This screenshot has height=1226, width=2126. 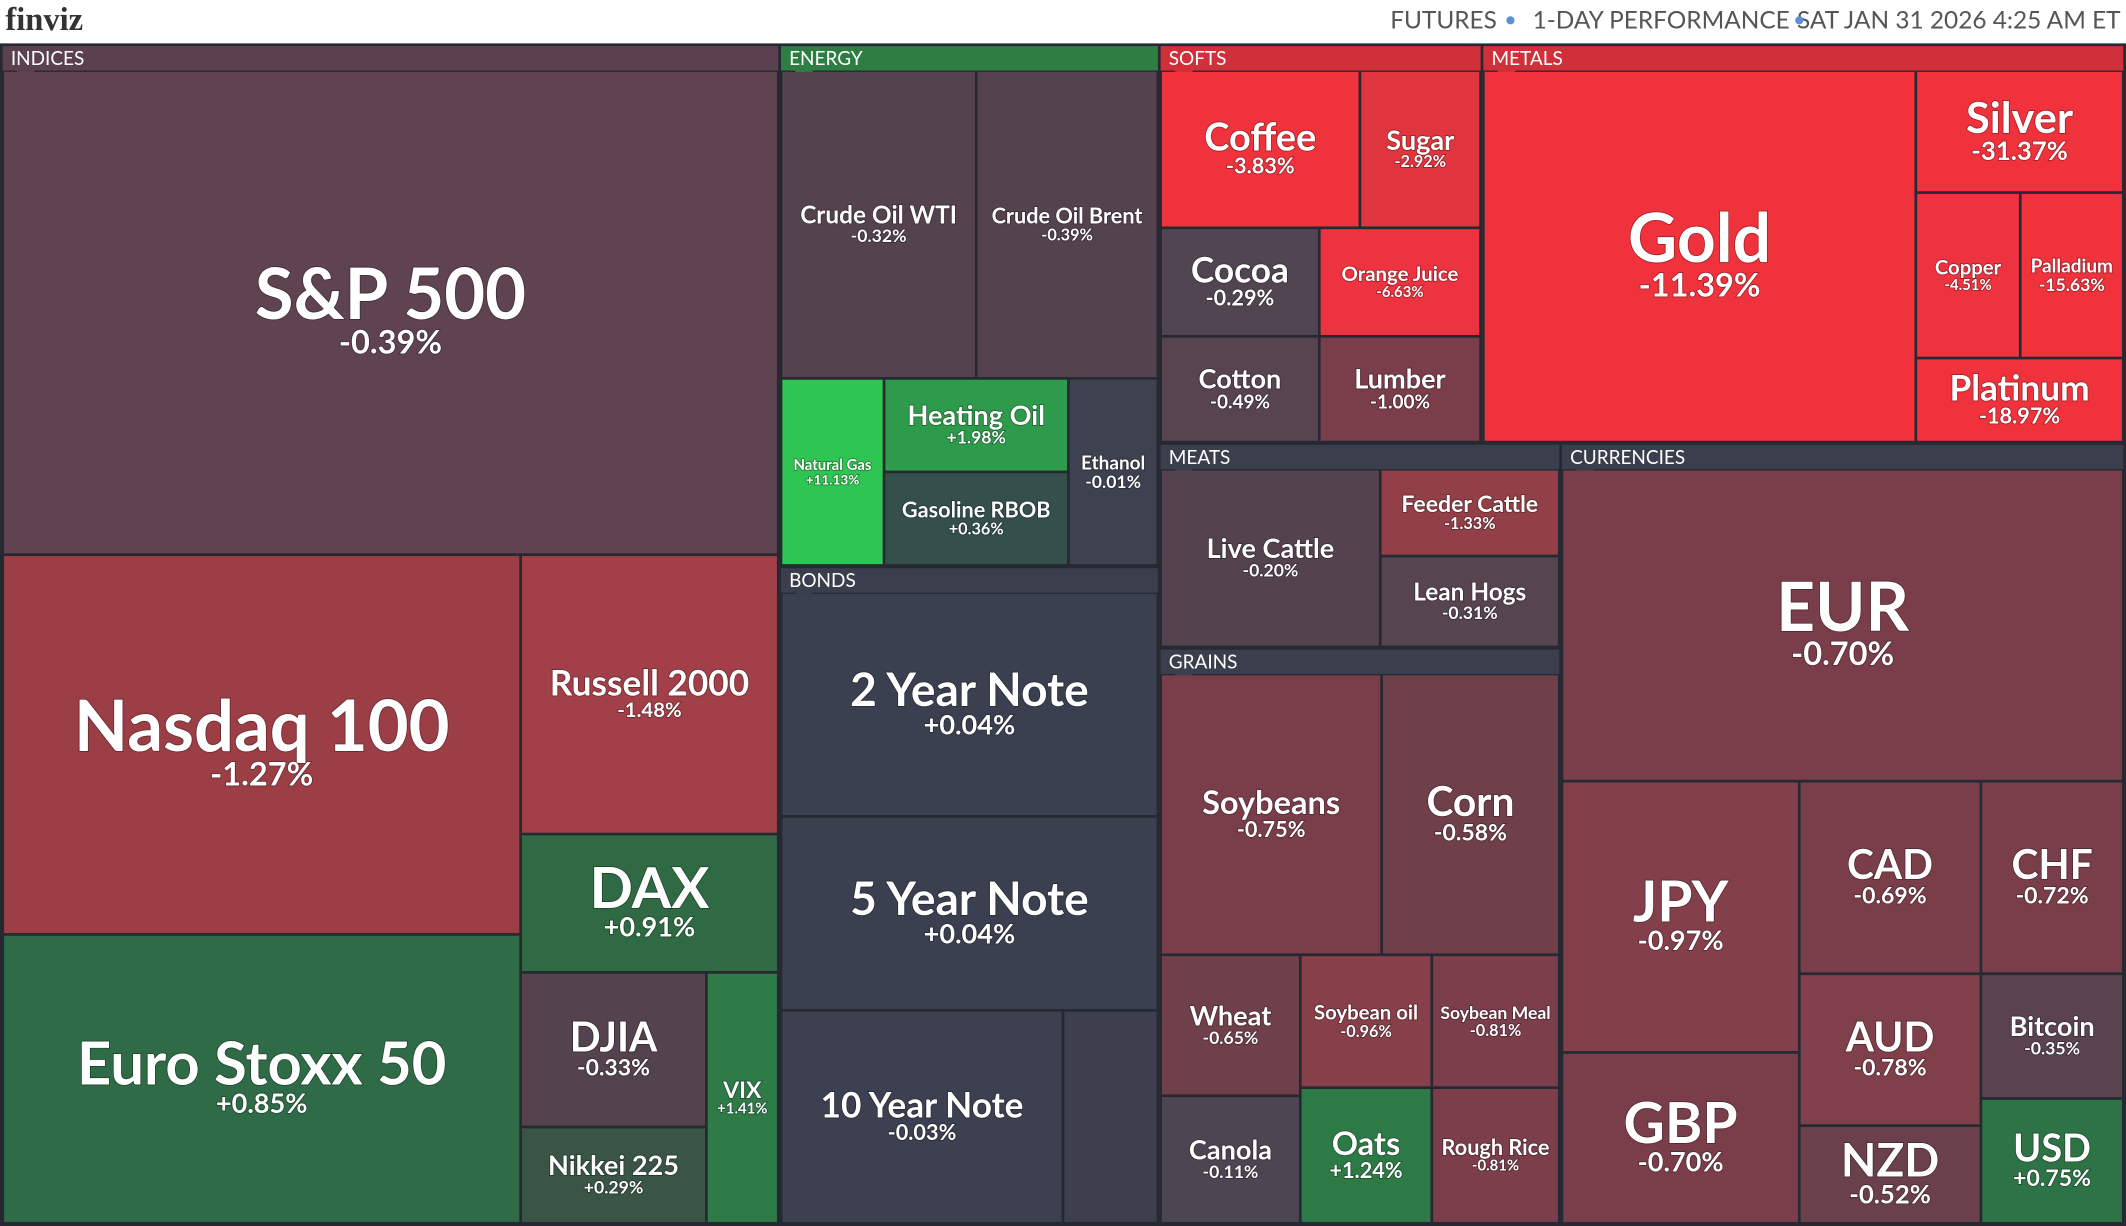 What do you see at coordinates (44, 20) in the screenshot?
I see `logo: finviz` at bounding box center [44, 20].